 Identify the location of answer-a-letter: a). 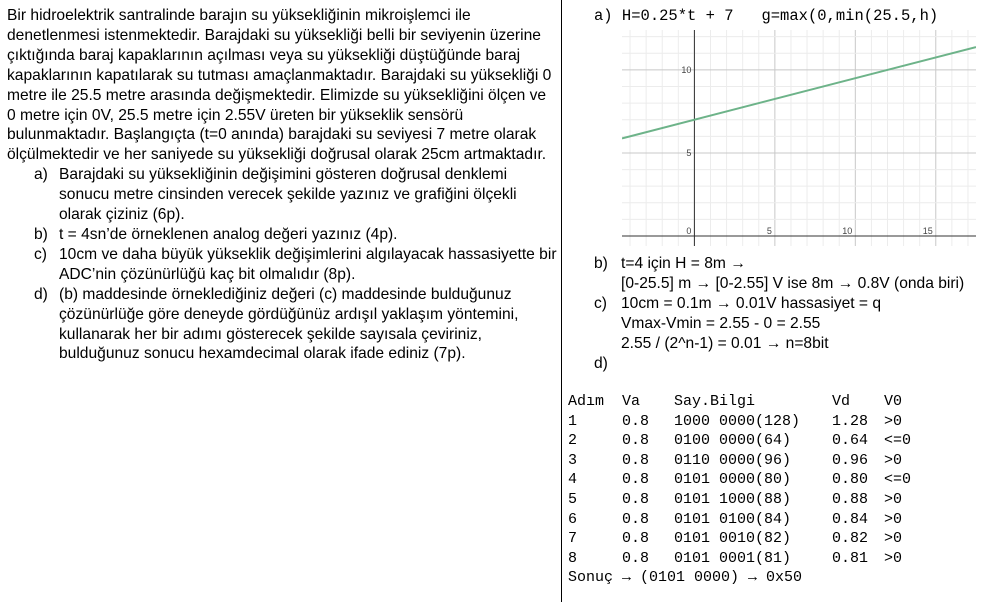
(603, 16).